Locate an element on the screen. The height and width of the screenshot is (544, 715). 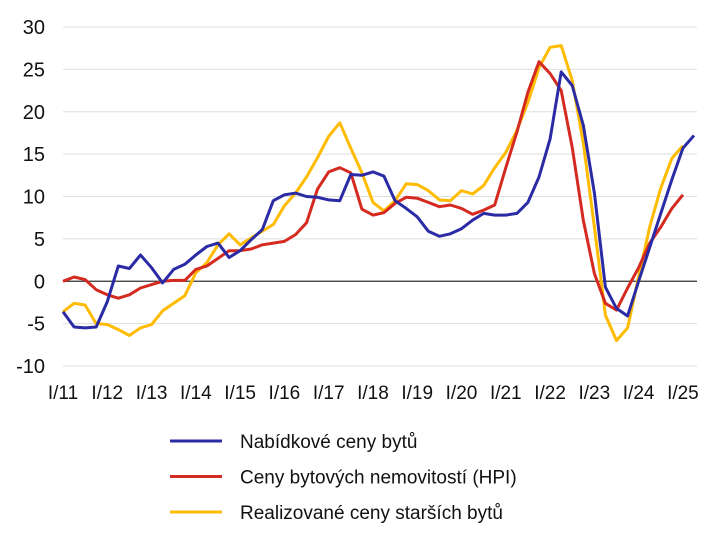
x-tick-label: I/20 is located at coordinates (462, 393).